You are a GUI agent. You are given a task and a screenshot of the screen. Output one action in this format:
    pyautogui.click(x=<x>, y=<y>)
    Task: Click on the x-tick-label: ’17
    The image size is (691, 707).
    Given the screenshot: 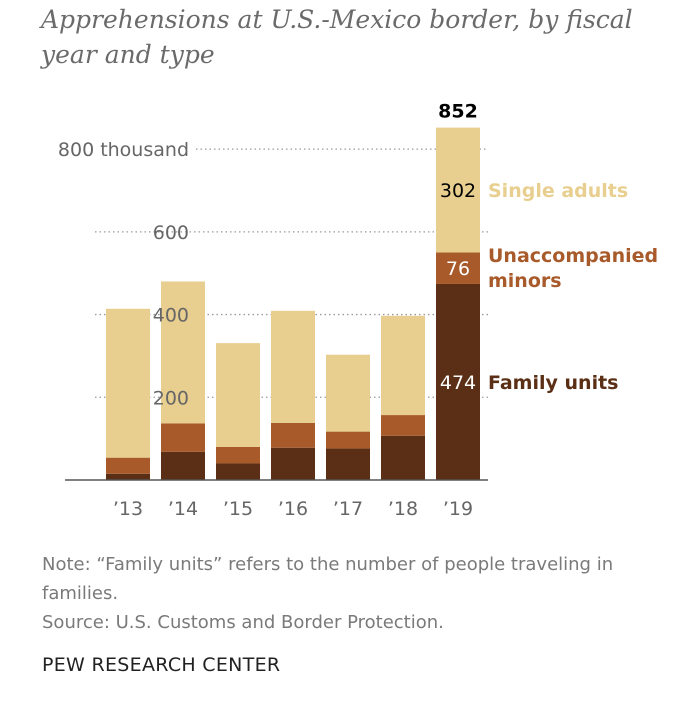 What is the action you would take?
    pyautogui.click(x=348, y=509)
    